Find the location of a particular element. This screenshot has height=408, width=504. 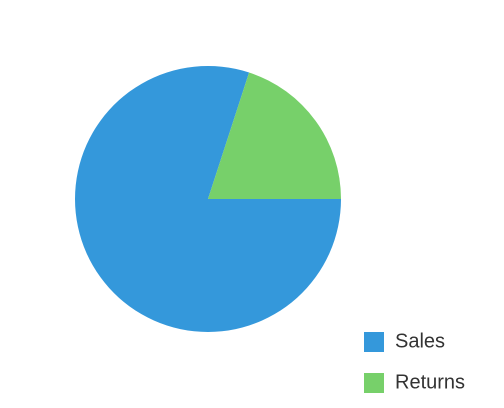

legend-label: Returns is located at coordinates (430, 382).